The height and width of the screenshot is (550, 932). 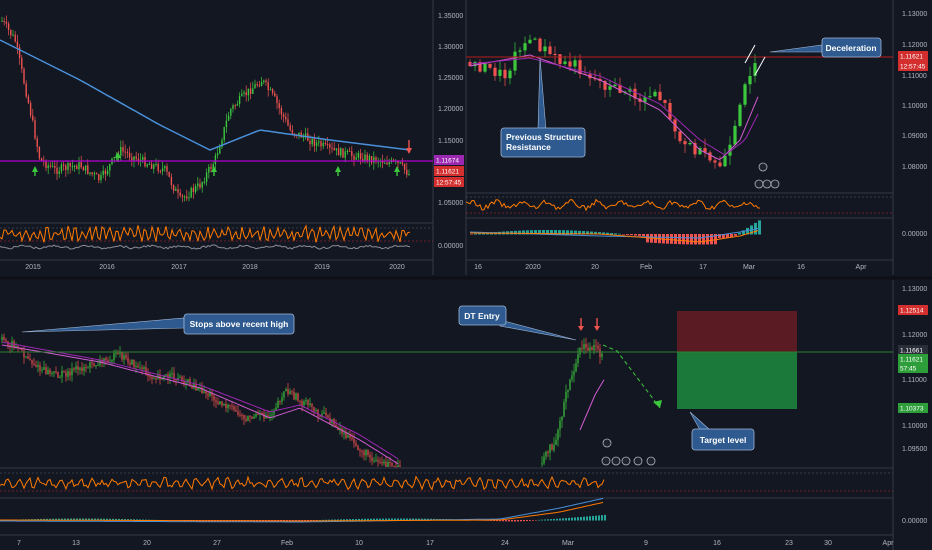 What do you see at coordinates (914, 449) in the screenshot?
I see `intraday-price-label: 1.09500` at bounding box center [914, 449].